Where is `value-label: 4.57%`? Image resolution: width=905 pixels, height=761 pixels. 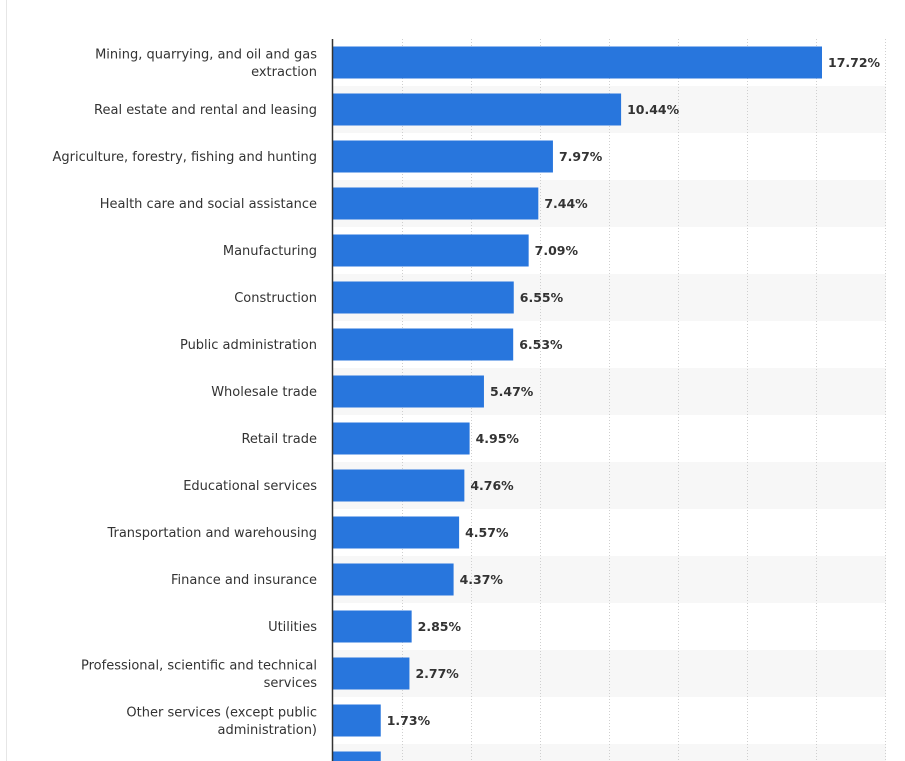
value-label: 4.57% is located at coordinates (487, 532).